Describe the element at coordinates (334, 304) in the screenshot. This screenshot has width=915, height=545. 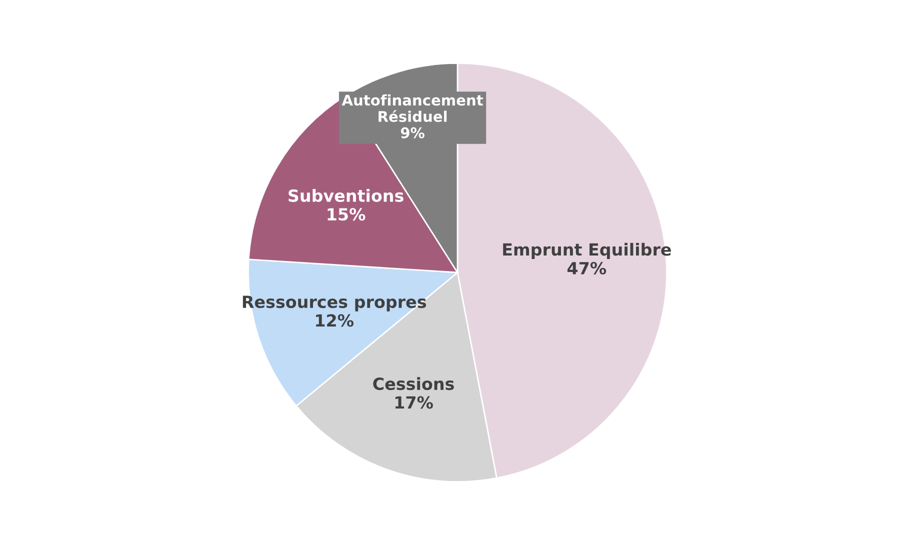
I see `slice-label: Ressources propres` at that location.